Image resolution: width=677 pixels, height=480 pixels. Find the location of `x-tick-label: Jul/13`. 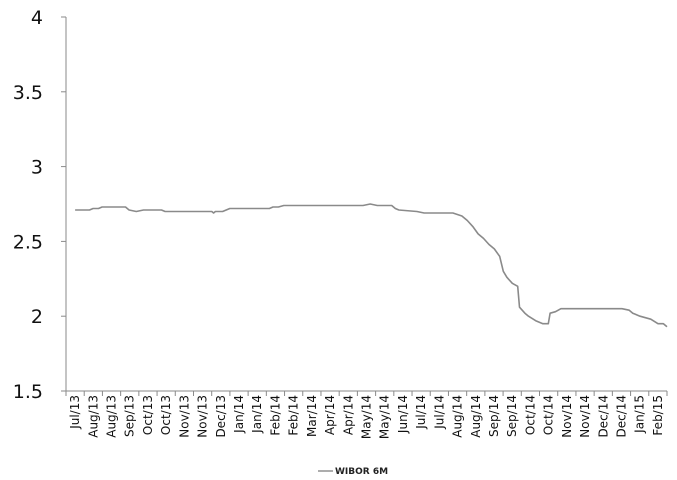

x-tick-label: Jul/13 is located at coordinates (75, 412).